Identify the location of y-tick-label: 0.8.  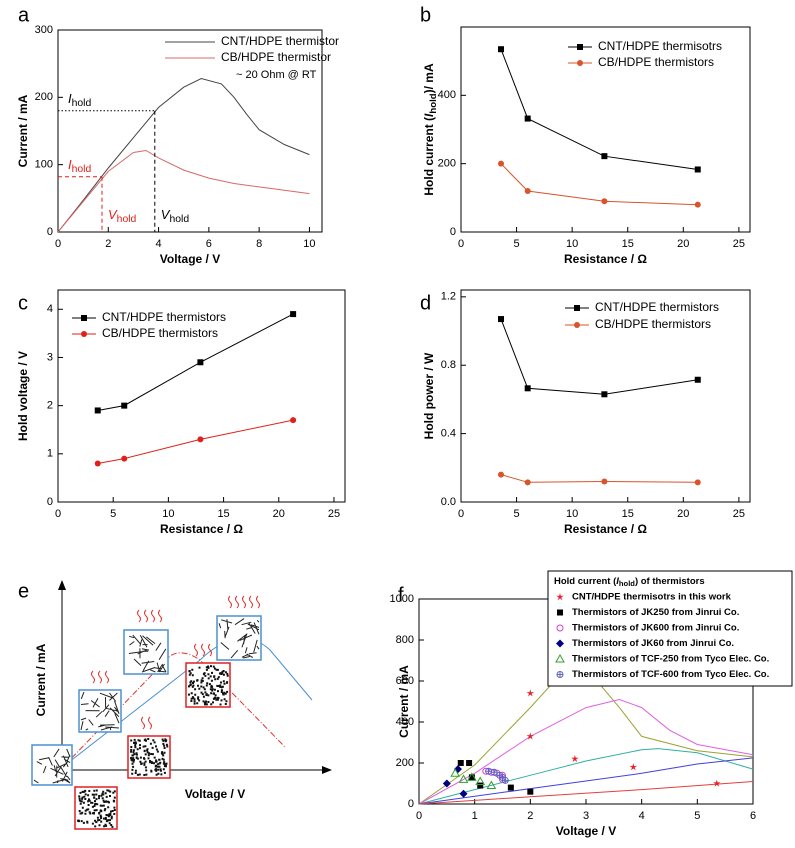
(448, 365).